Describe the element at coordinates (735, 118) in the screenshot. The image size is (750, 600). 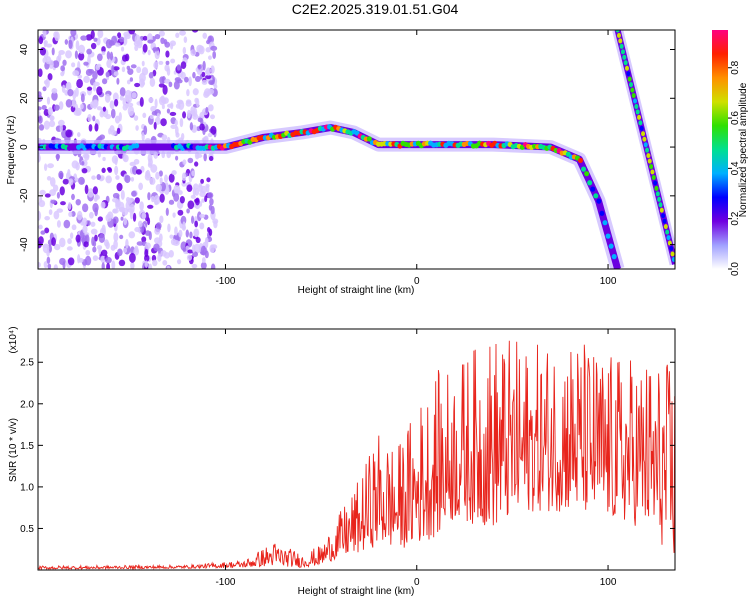
I see `colorbar-tick-label: 0.6` at that location.